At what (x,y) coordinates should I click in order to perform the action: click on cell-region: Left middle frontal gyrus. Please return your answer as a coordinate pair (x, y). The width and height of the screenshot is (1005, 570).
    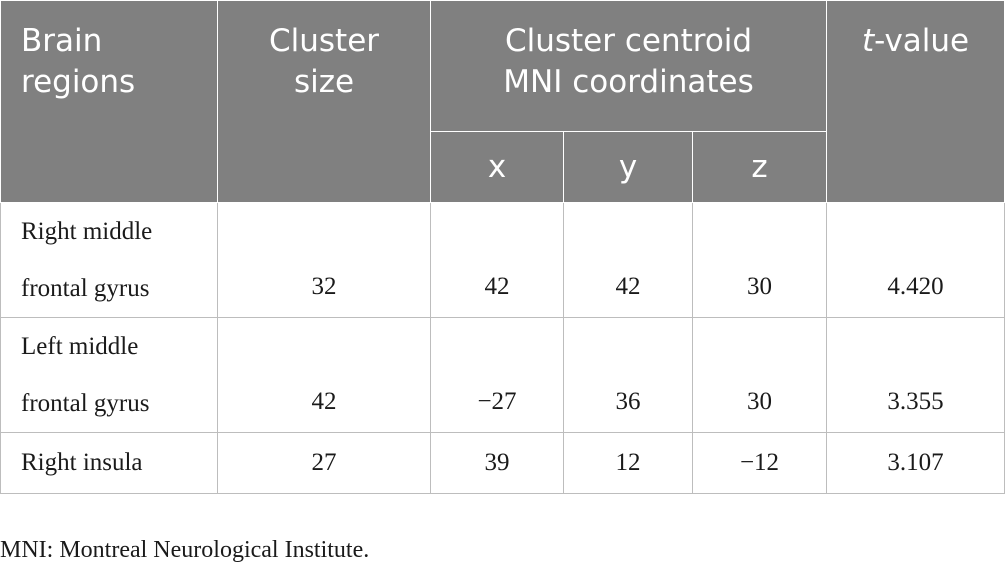
    Looking at the image, I should click on (109, 375).